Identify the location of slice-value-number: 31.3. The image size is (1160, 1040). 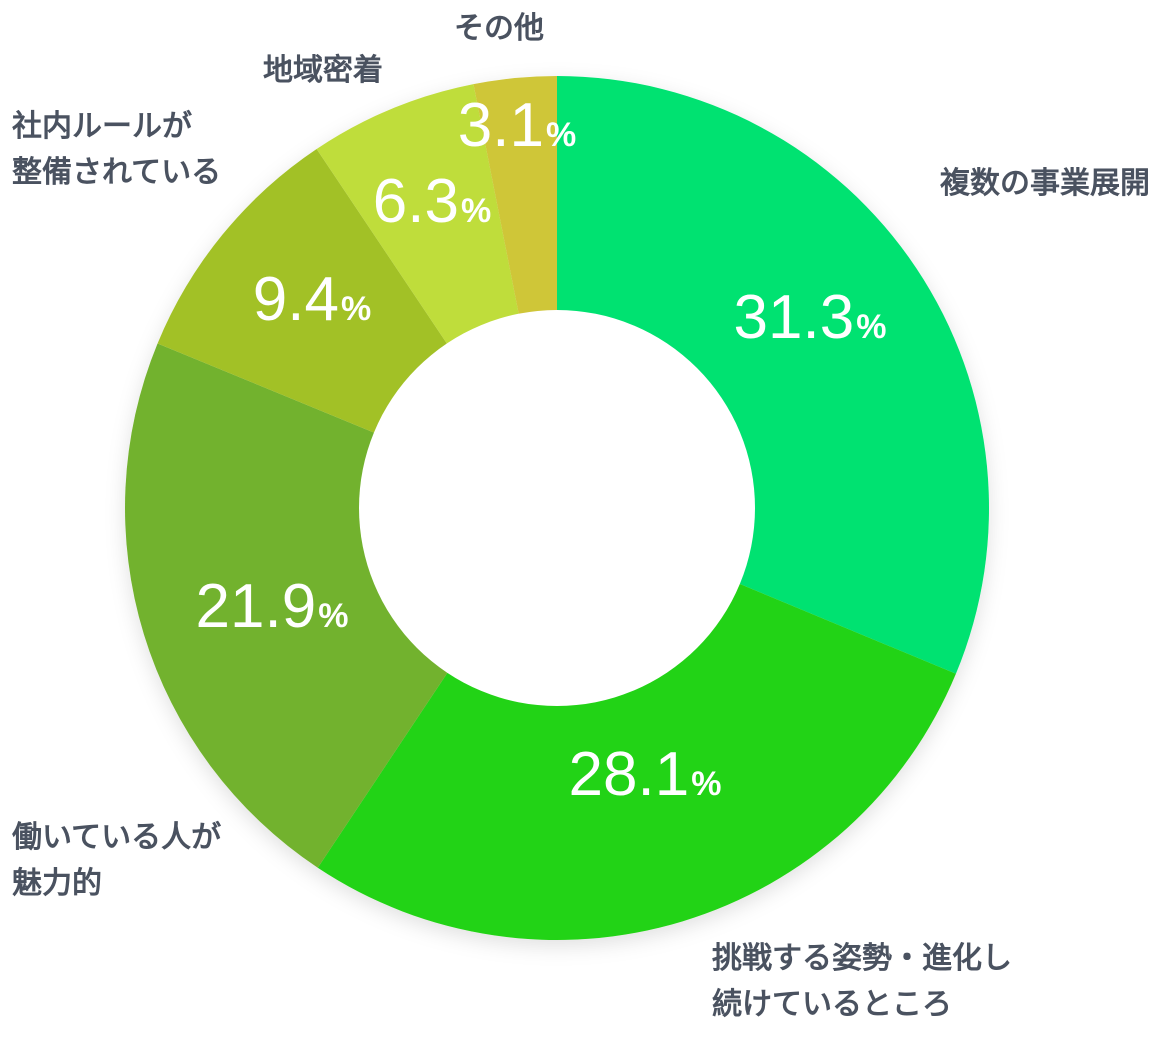
(794, 317).